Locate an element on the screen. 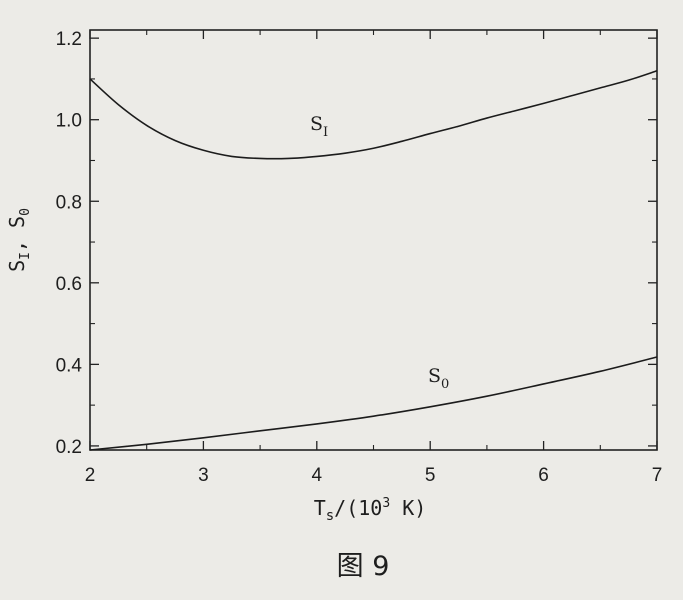 Image resolution: width=683 pixels, height=600 pixels. series-line-si is located at coordinates (373, 115).